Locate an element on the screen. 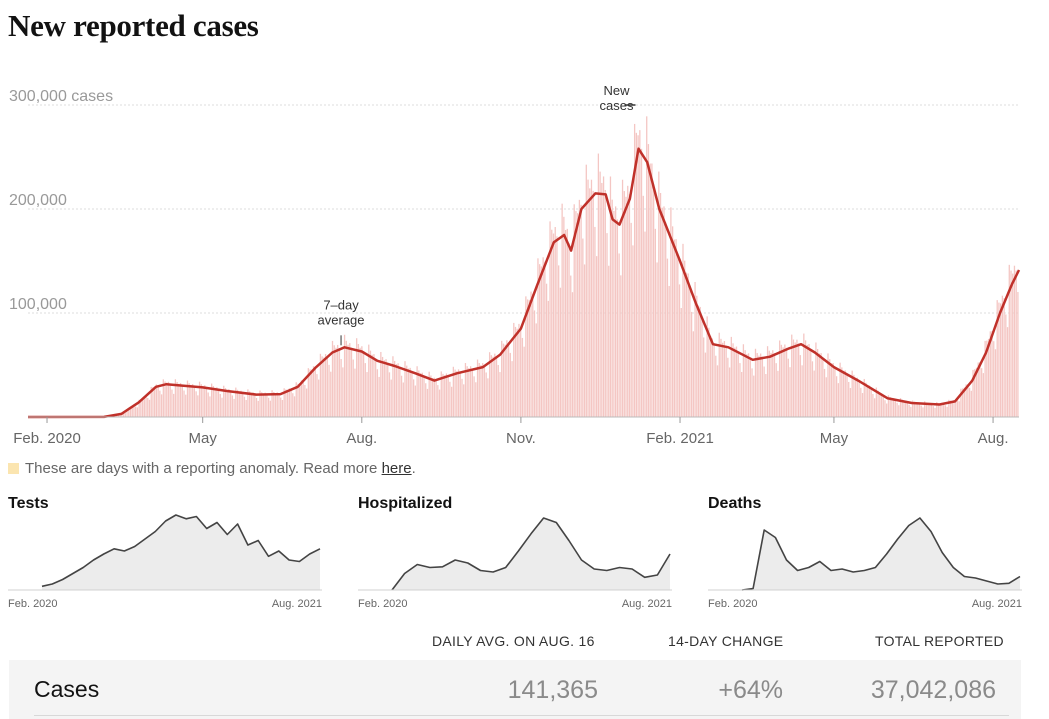 The height and width of the screenshot is (719, 1049). deaths-mini-chart: Deaths Feb. 2020 Aug. 2021 is located at coordinates (868, 557).